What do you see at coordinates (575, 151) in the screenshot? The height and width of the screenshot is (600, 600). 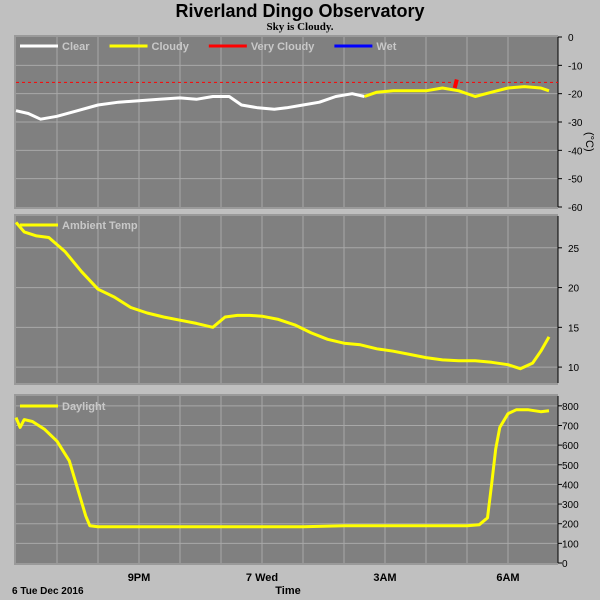 I see `y-tick-label: -40` at bounding box center [575, 151].